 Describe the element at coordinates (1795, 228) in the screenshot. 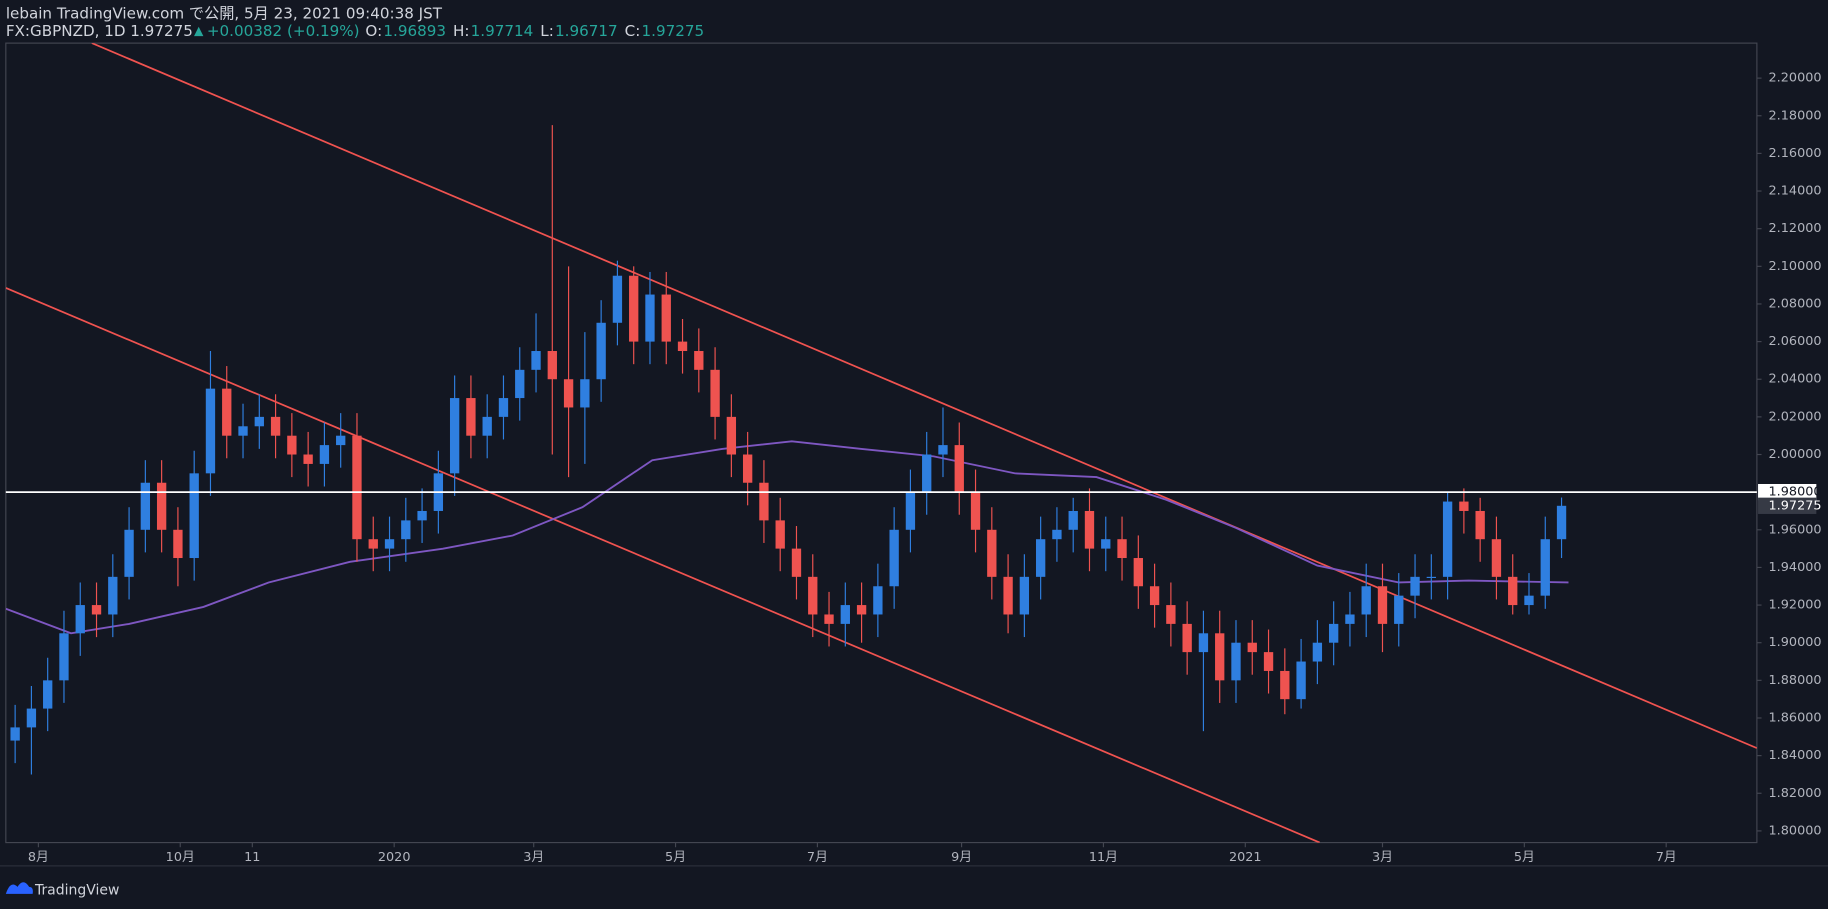

I see `y-tick-label: 2.12000` at that location.